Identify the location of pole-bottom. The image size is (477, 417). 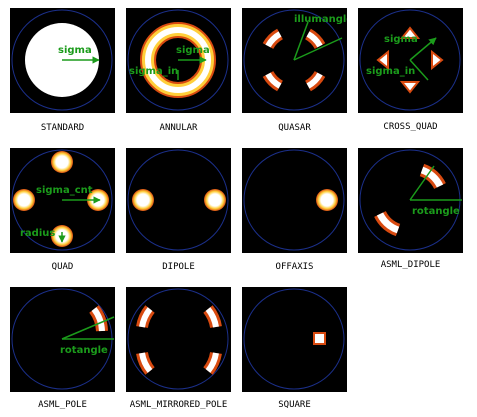
(410, 87).